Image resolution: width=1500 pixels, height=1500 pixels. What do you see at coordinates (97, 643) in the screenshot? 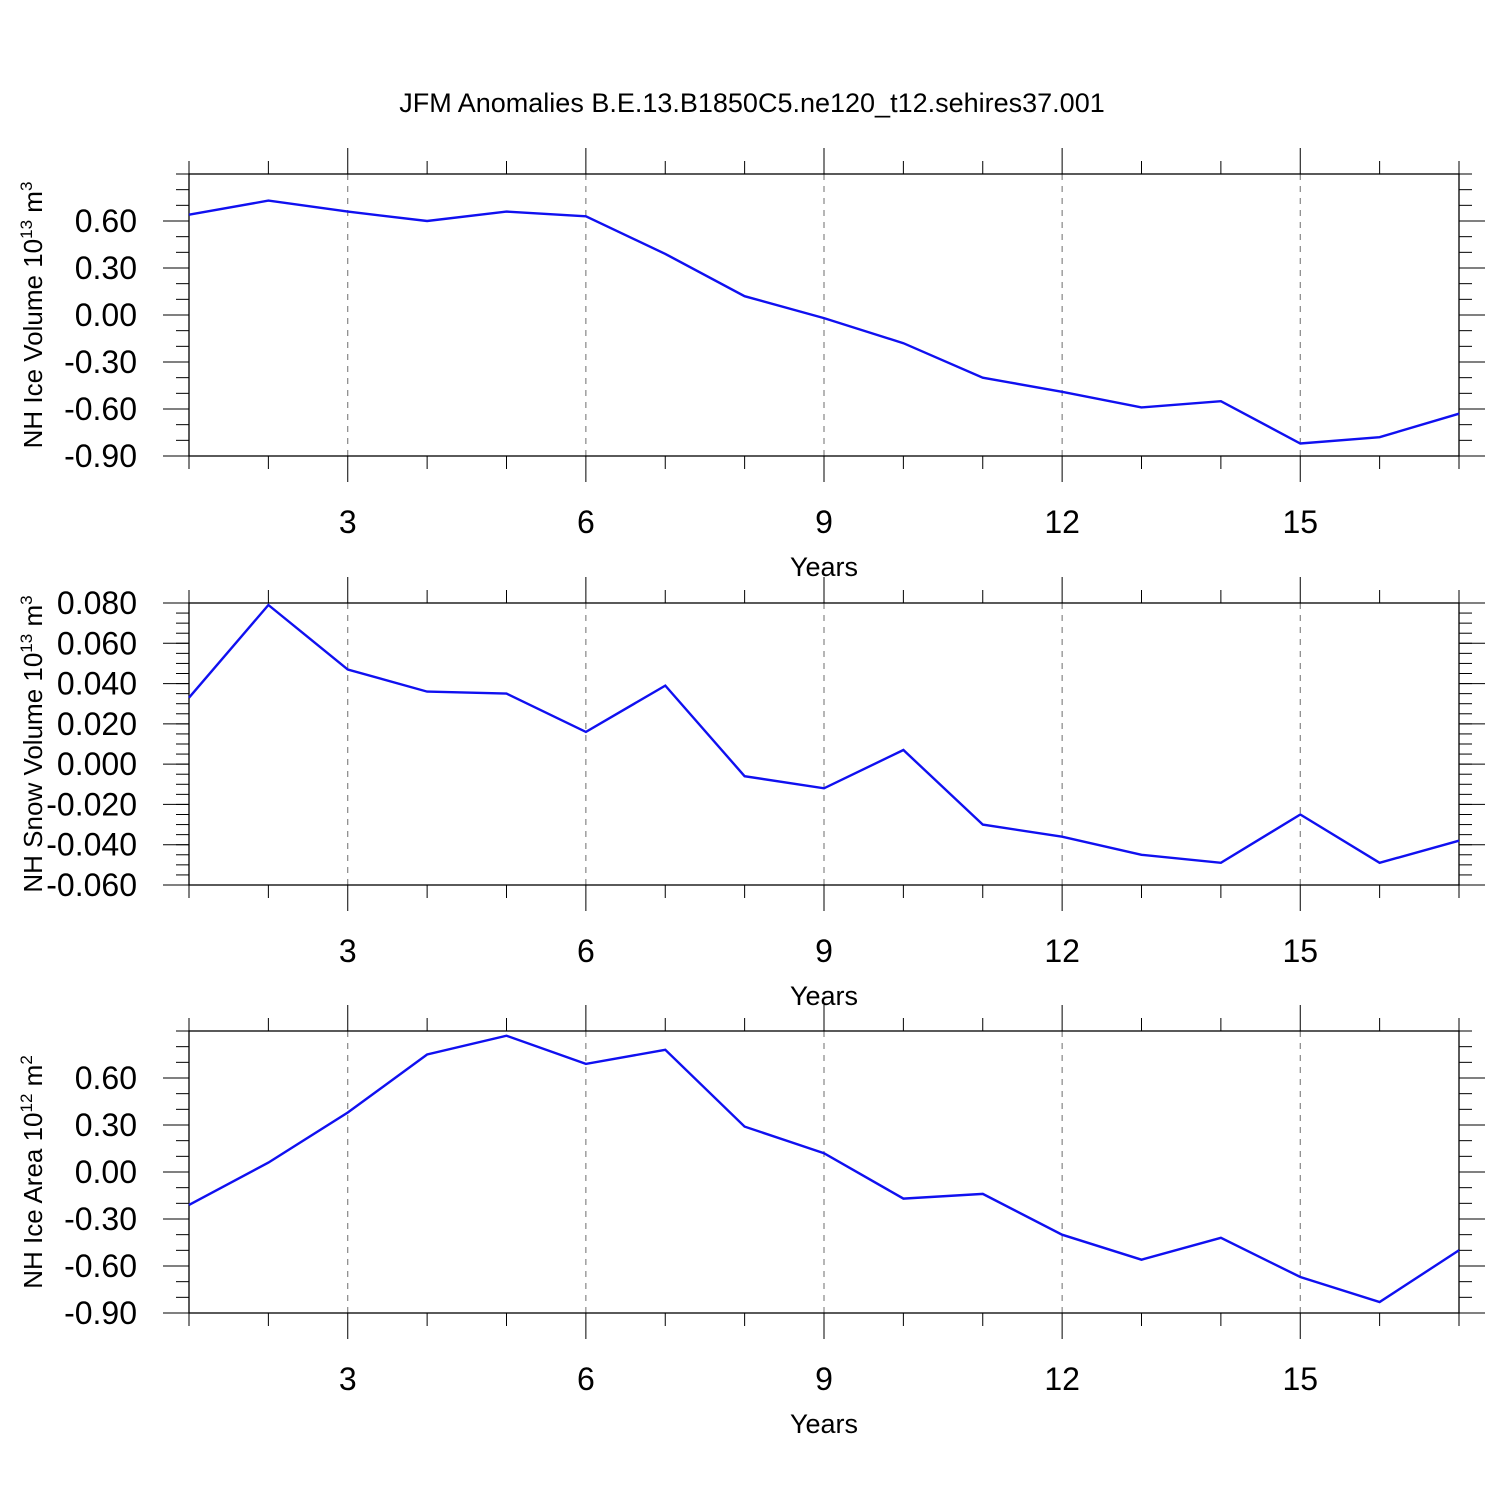
I see `y-tick-label: 0.060` at bounding box center [97, 643].